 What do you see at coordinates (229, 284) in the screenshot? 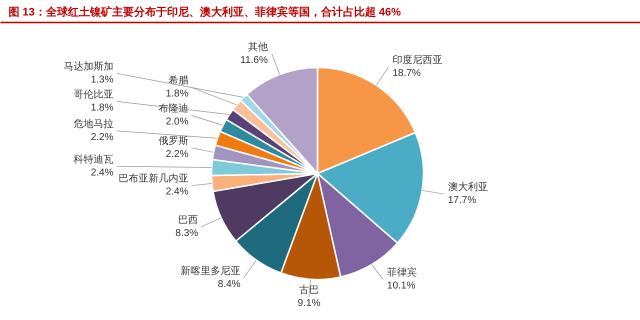
I see `data-label: 8.4%` at bounding box center [229, 284].